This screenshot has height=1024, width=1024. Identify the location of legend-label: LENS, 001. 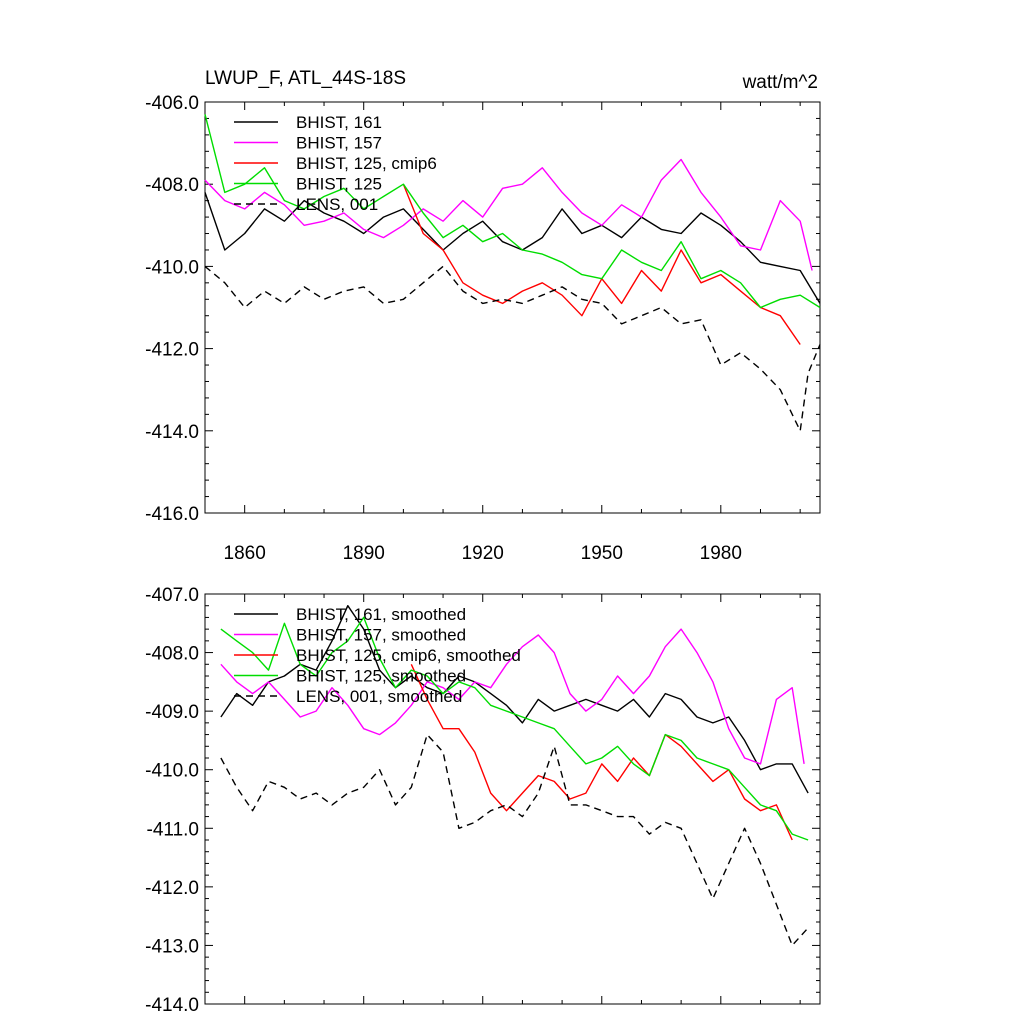
(337, 204).